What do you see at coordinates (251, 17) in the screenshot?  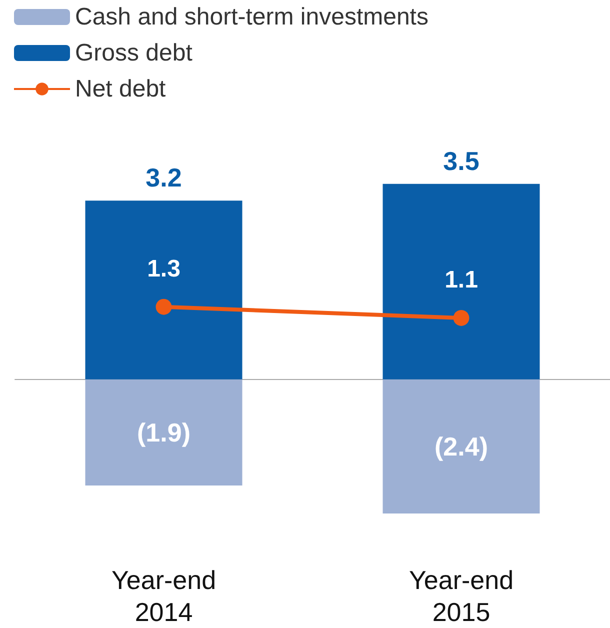 I see `legend-label: Cash and short-term investments` at bounding box center [251, 17].